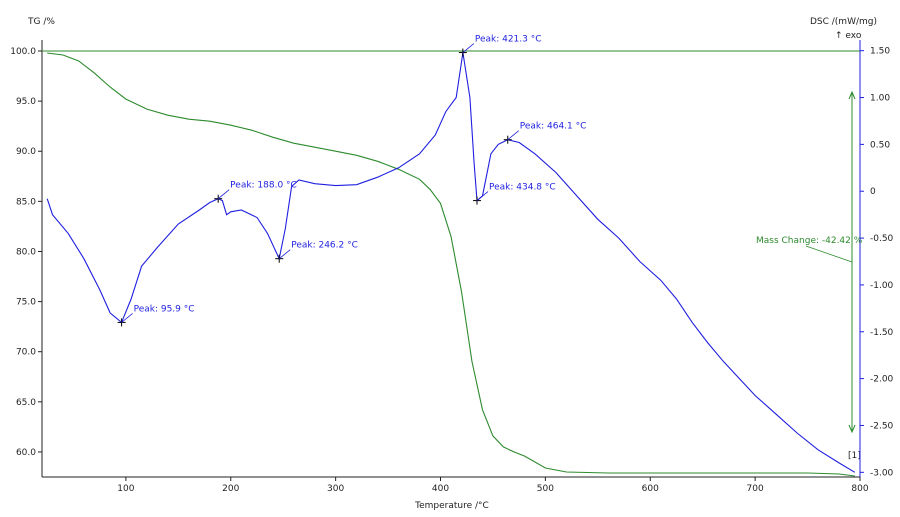  I want to click on x-tick-label: 100, so click(125, 489).